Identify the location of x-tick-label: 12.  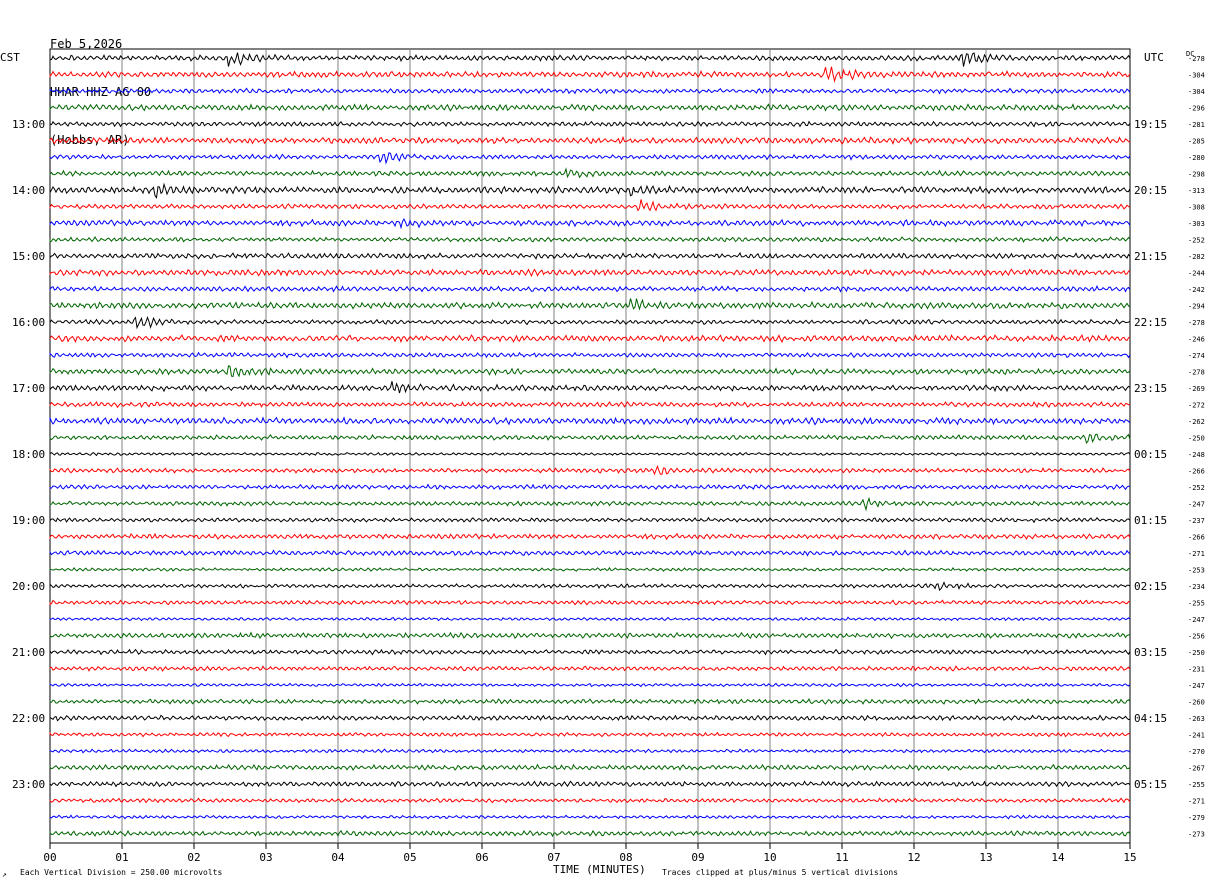
(913, 857).